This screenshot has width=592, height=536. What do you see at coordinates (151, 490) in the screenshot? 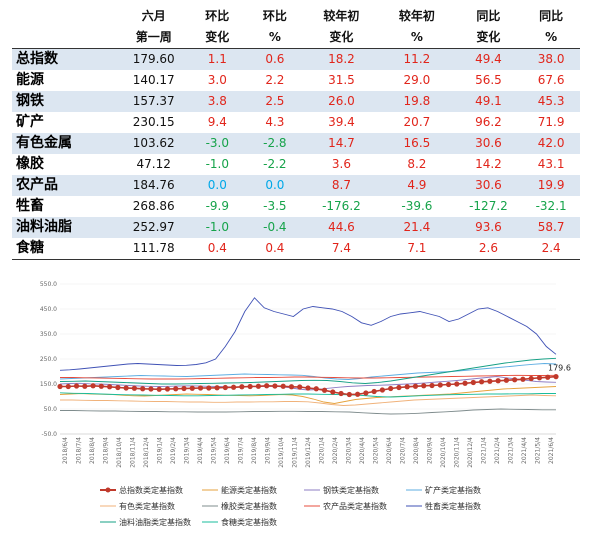
I see `legend-label: 总指数类定基指数` at bounding box center [151, 490].